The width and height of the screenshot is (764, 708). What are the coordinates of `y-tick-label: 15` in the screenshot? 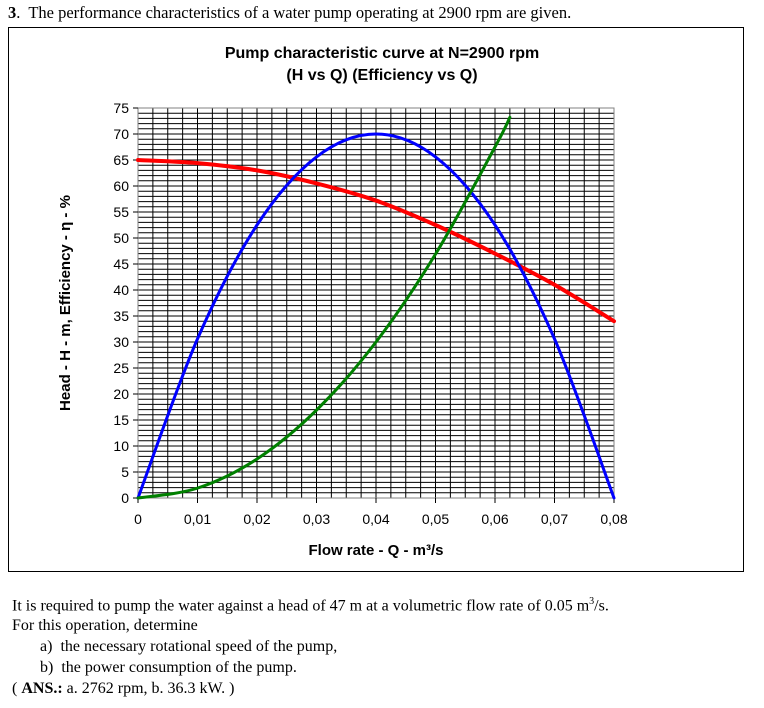 It's located at (121, 420).